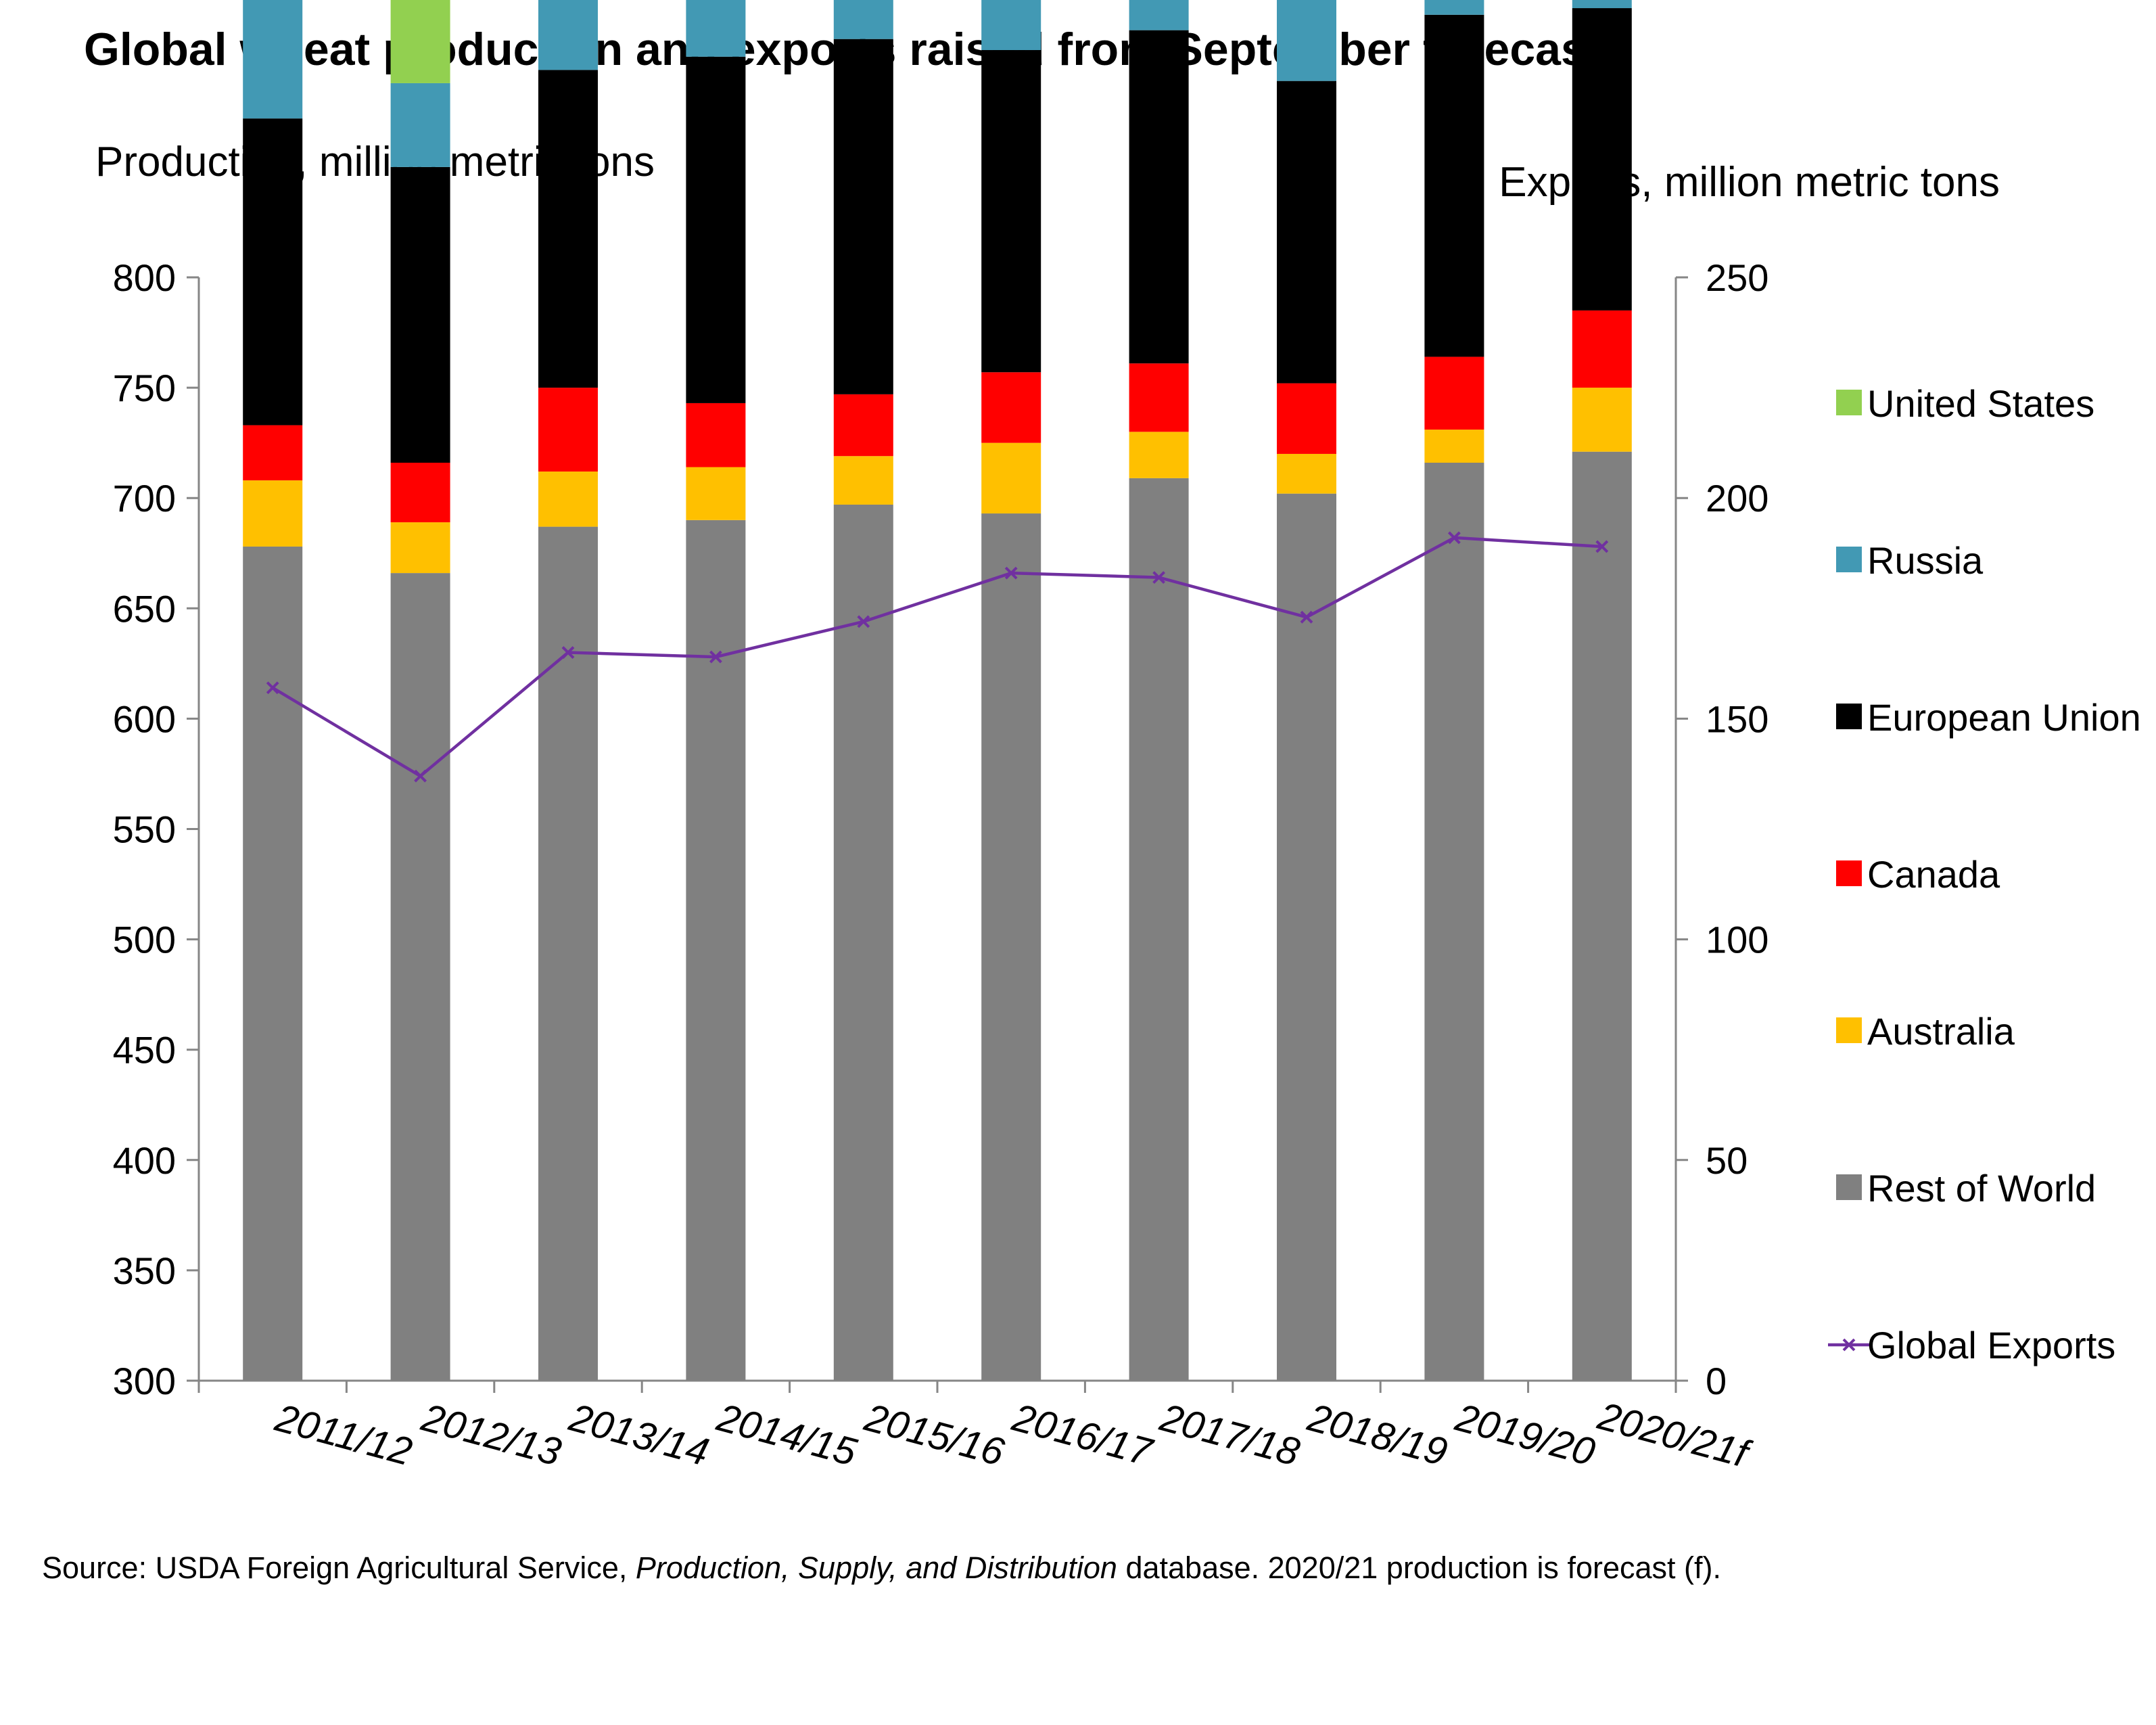 Image resolution: width=2156 pixels, height=1725 pixels. Describe the element at coordinates (144, 829) in the screenshot. I see `left-tick-label: 550` at that location.